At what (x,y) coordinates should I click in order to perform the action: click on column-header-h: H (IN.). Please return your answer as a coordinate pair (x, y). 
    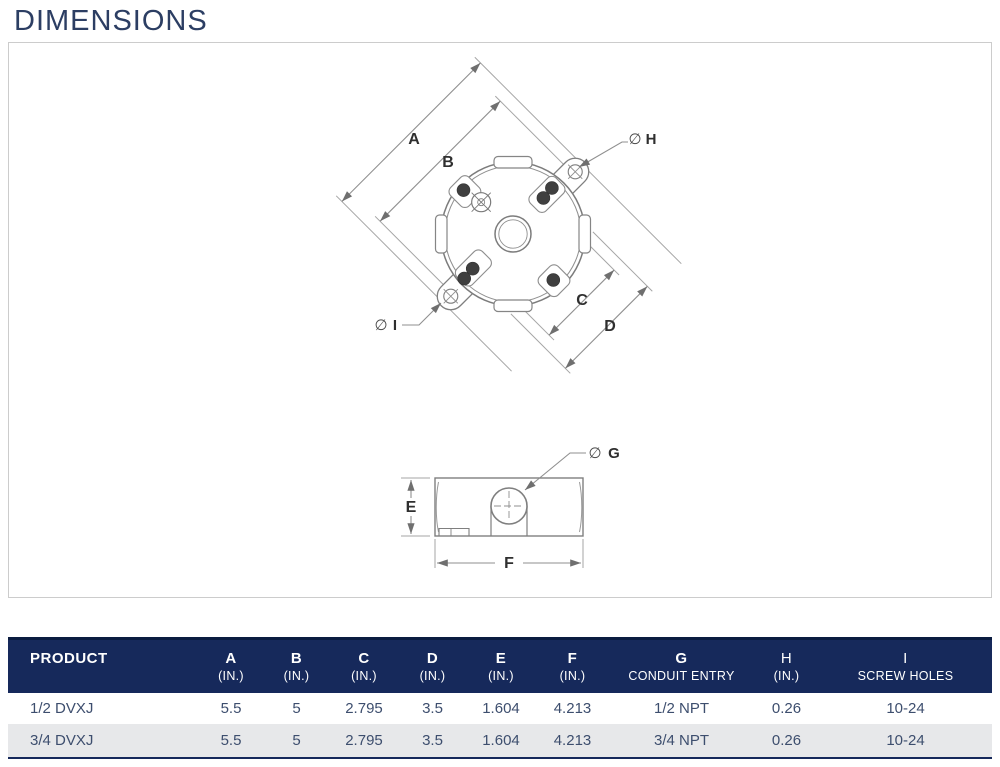
    Looking at the image, I should click on (786, 665).